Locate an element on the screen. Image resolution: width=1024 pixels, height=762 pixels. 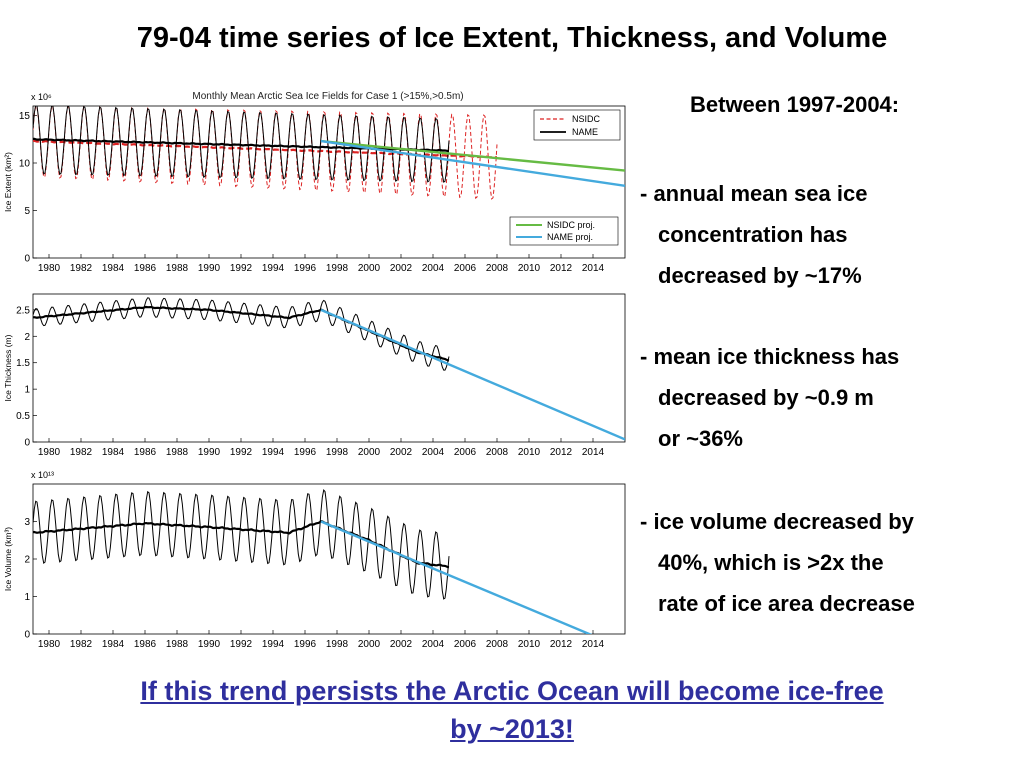
bullet-line: - annual mean sea ice is located at coordinates (754, 193).